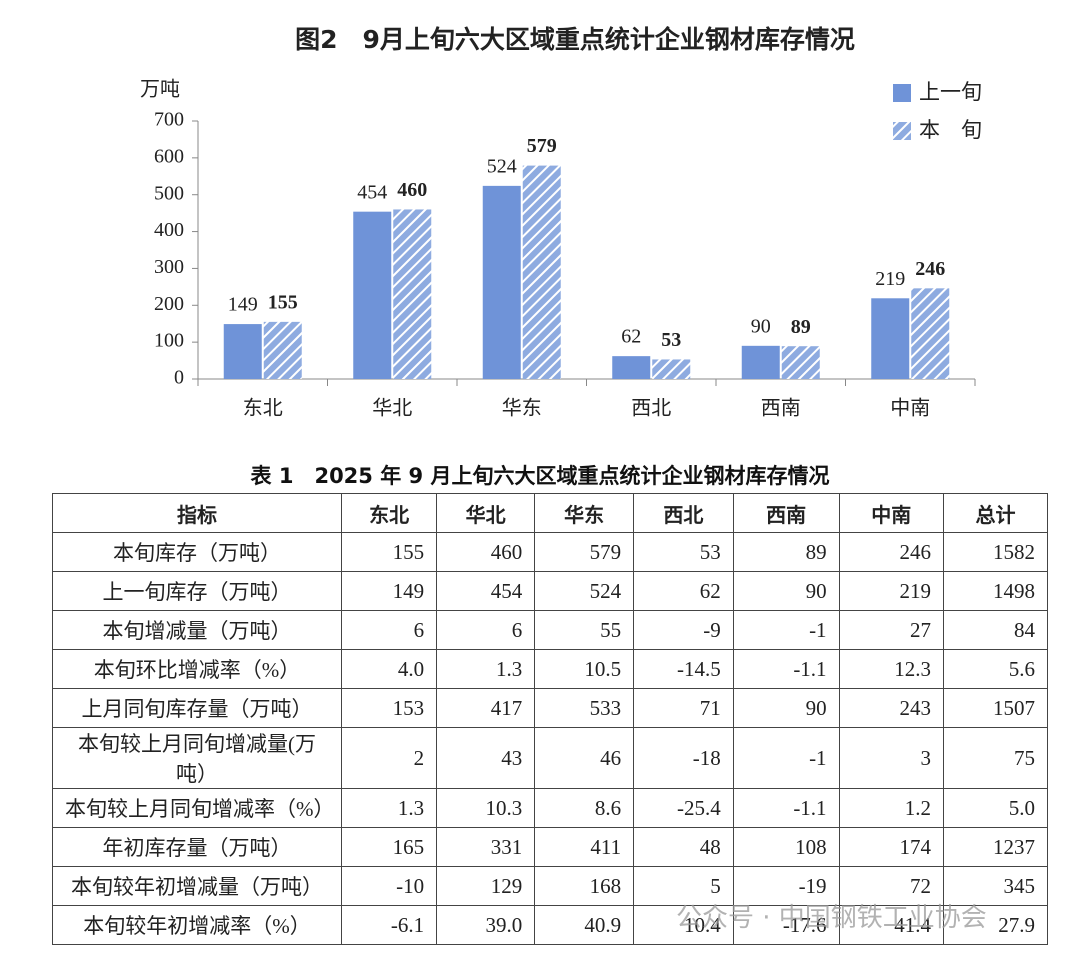  I want to click on table-row: 本旬较上月同旬增减率（%） 1.3 10.3 8.6 -25.4 -1.1 1.2 5.0, so click(549, 808).